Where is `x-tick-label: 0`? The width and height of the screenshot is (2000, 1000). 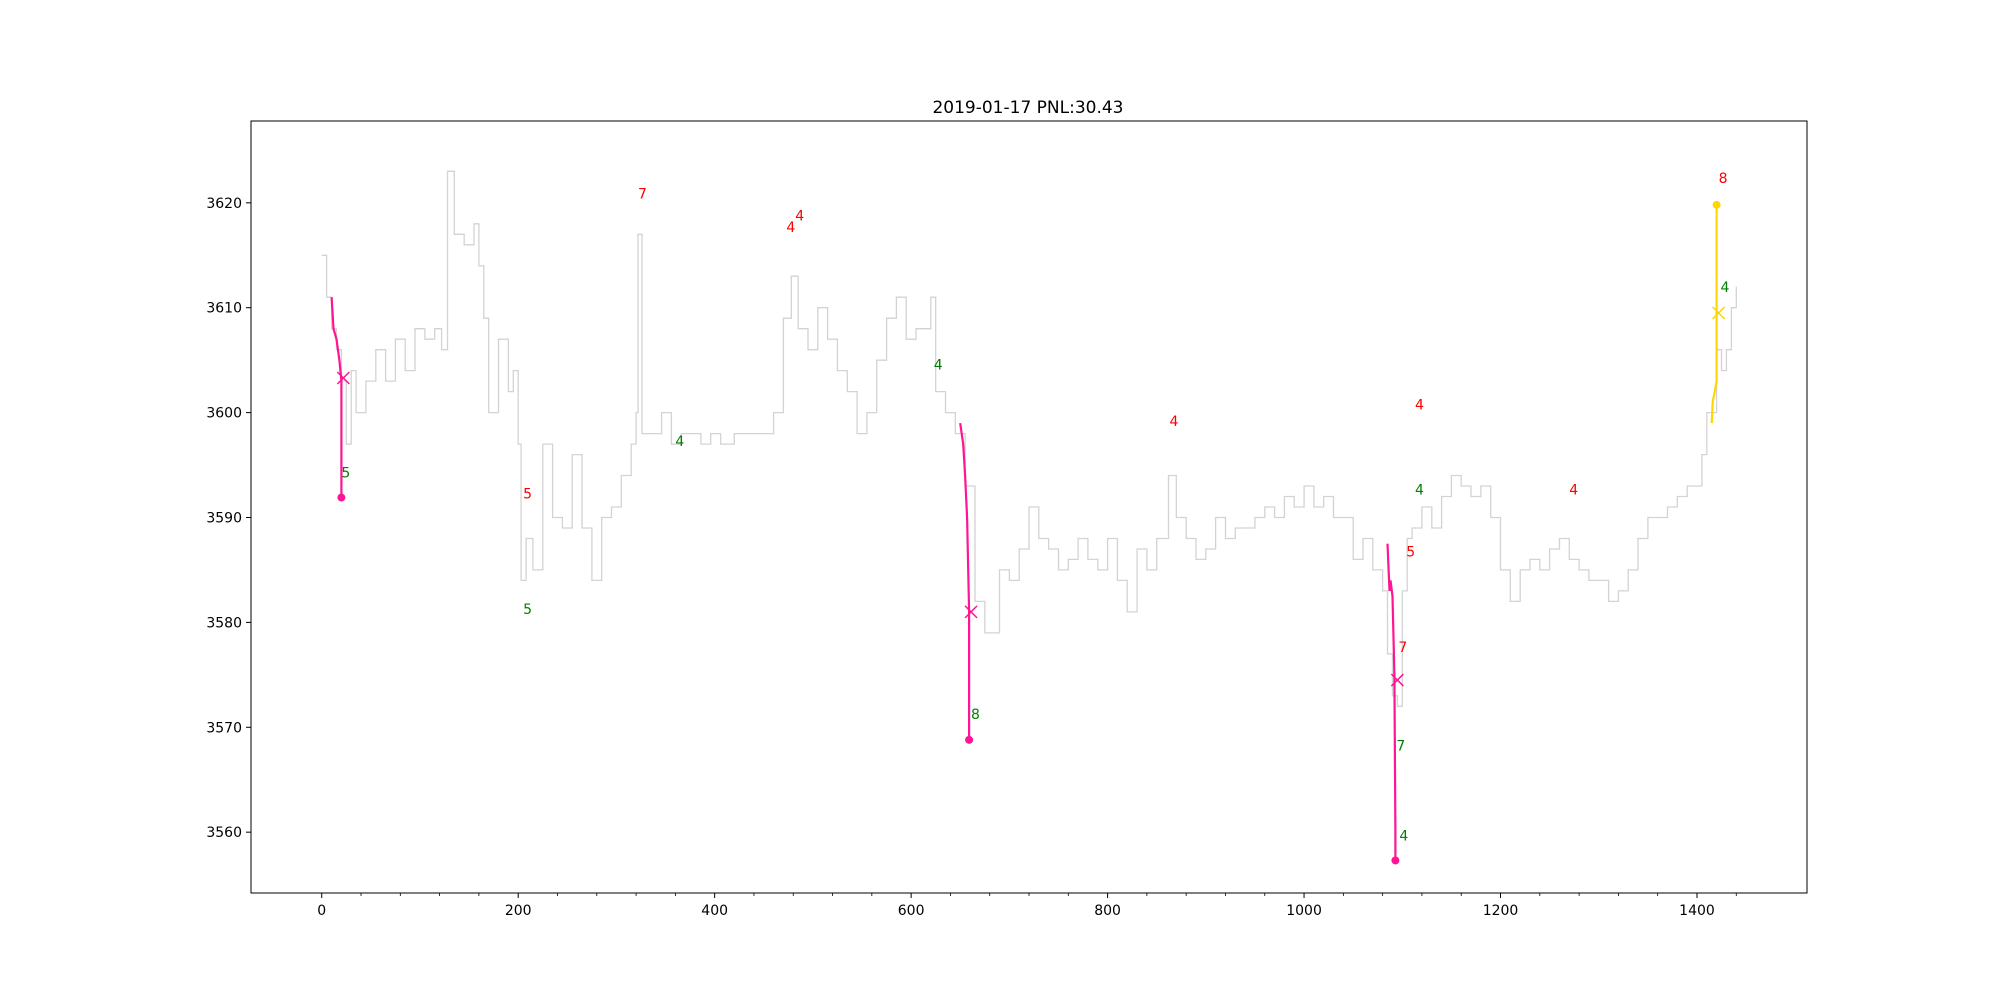 x-tick-label: 0 is located at coordinates (321, 911).